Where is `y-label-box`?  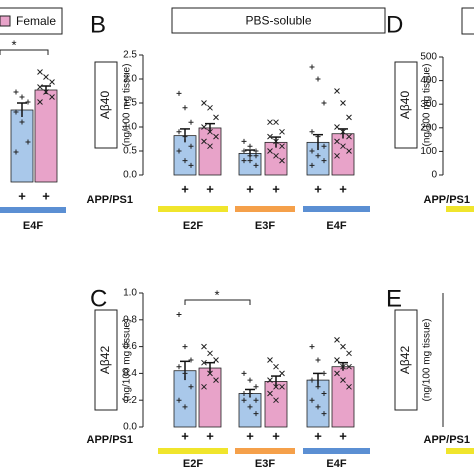 y-label-box is located at coordinates (406, 360).